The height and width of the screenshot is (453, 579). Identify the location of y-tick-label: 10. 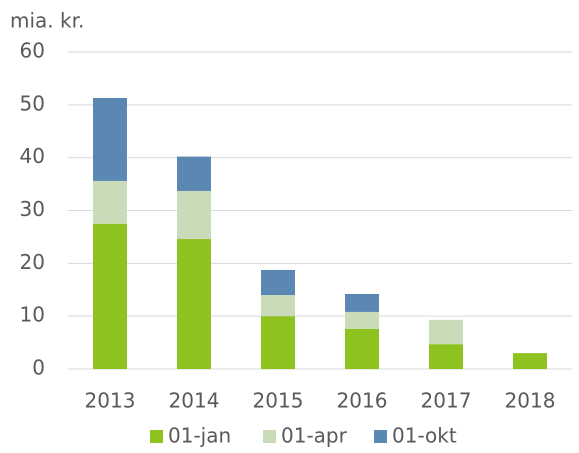
(32, 315).